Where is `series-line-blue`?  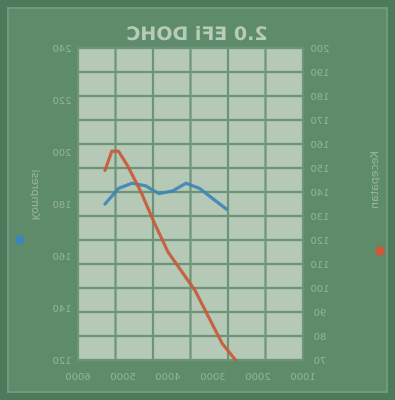 series-line-blue is located at coordinates (166, 196).